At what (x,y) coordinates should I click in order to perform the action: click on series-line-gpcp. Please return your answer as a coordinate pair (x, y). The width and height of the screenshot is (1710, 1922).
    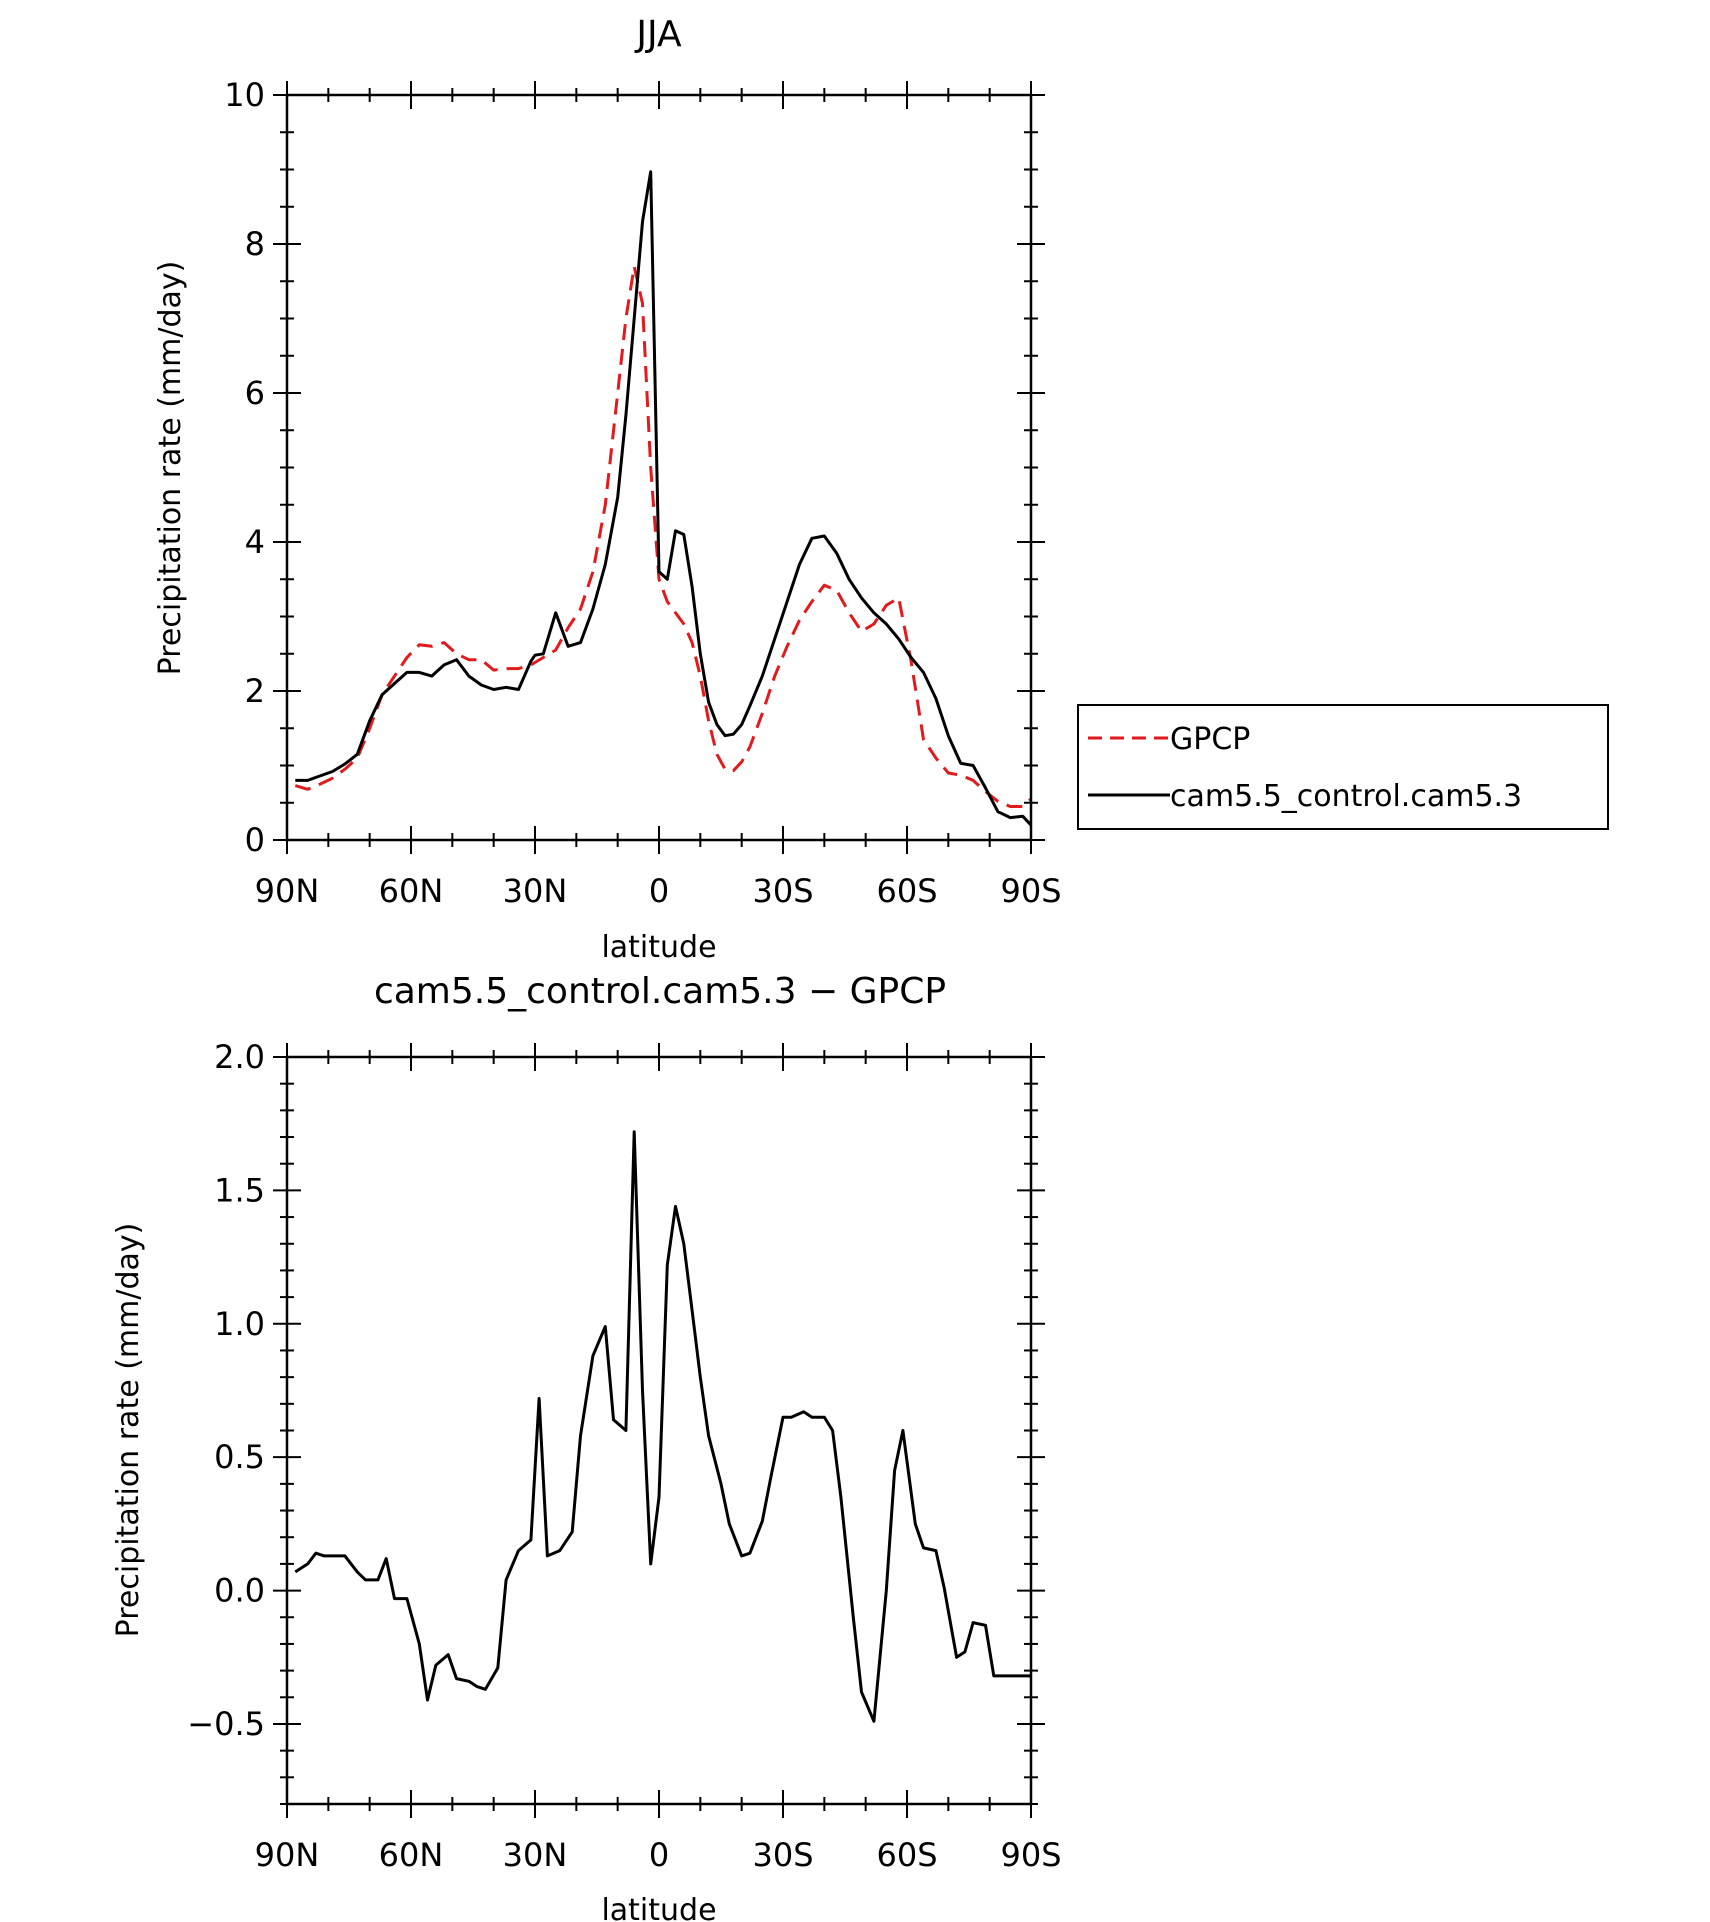
    Looking at the image, I should click on (663, 536).